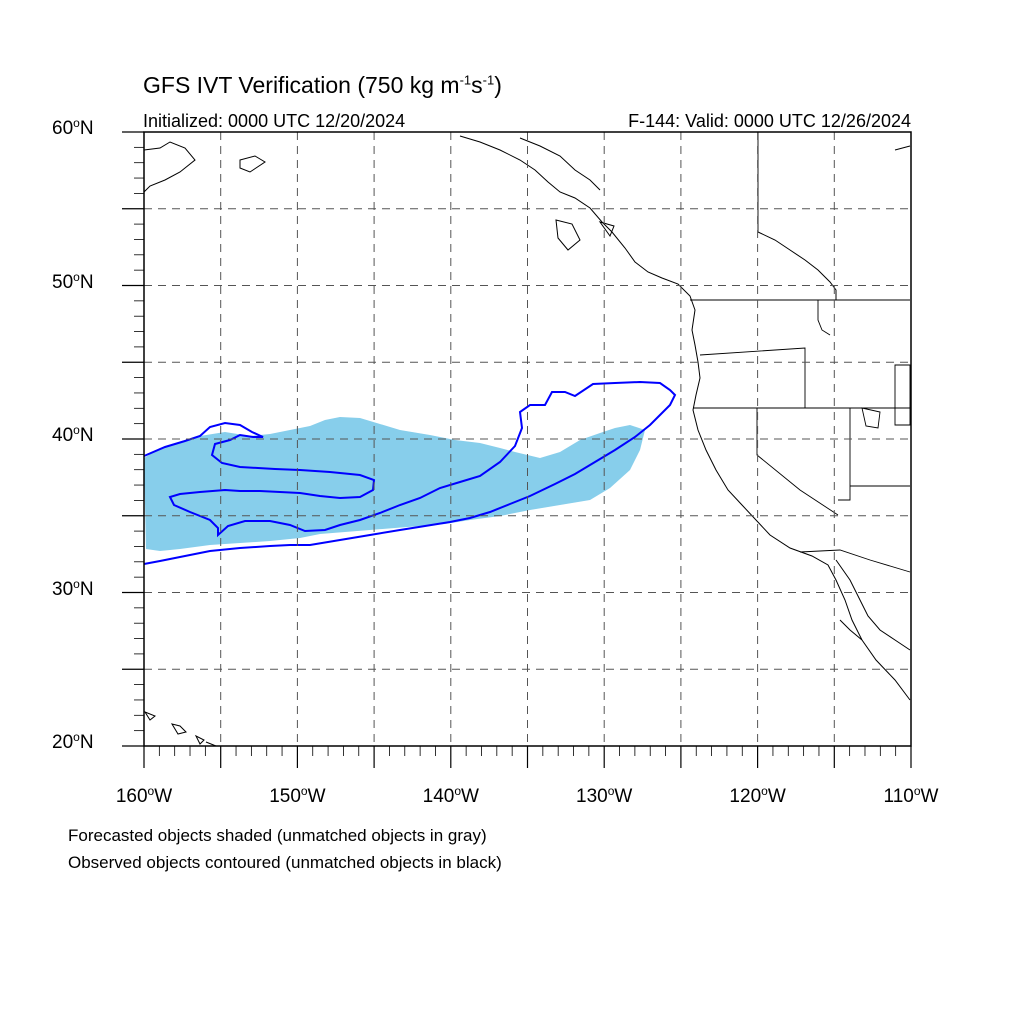 This screenshot has width=1024, height=1024. I want to click on forecast-ivt-object, so click(394, 484).